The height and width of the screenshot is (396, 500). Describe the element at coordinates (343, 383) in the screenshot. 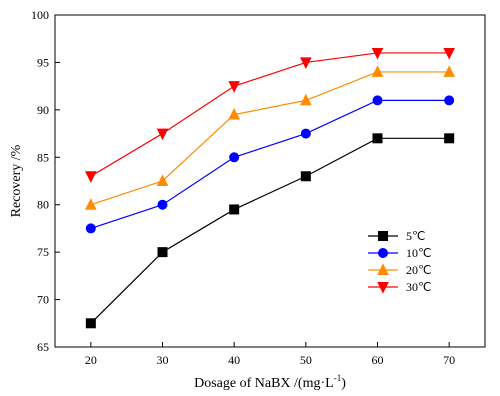

I see `x-axis-label-close: )` at that location.